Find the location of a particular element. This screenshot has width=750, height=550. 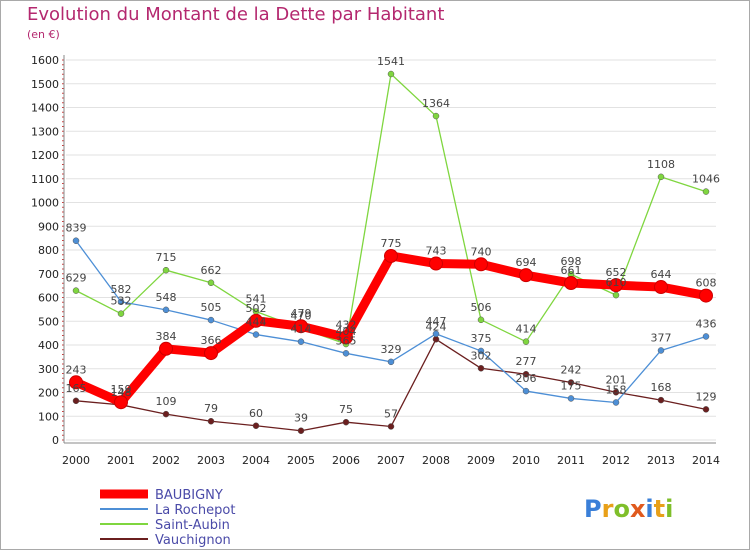

y-tick-label: 700 is located at coordinates (48, 274).